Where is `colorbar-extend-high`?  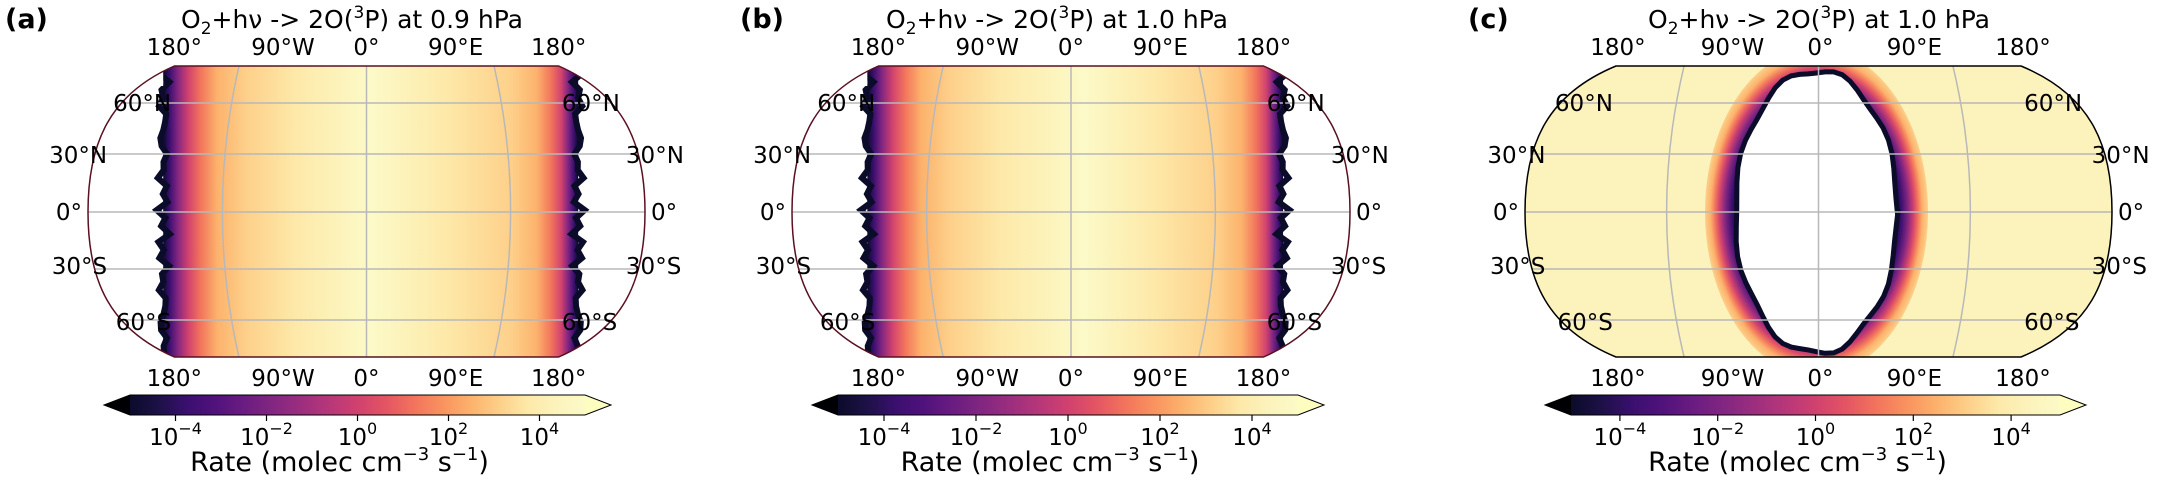 colorbar-extend-high is located at coordinates (1311, 405).